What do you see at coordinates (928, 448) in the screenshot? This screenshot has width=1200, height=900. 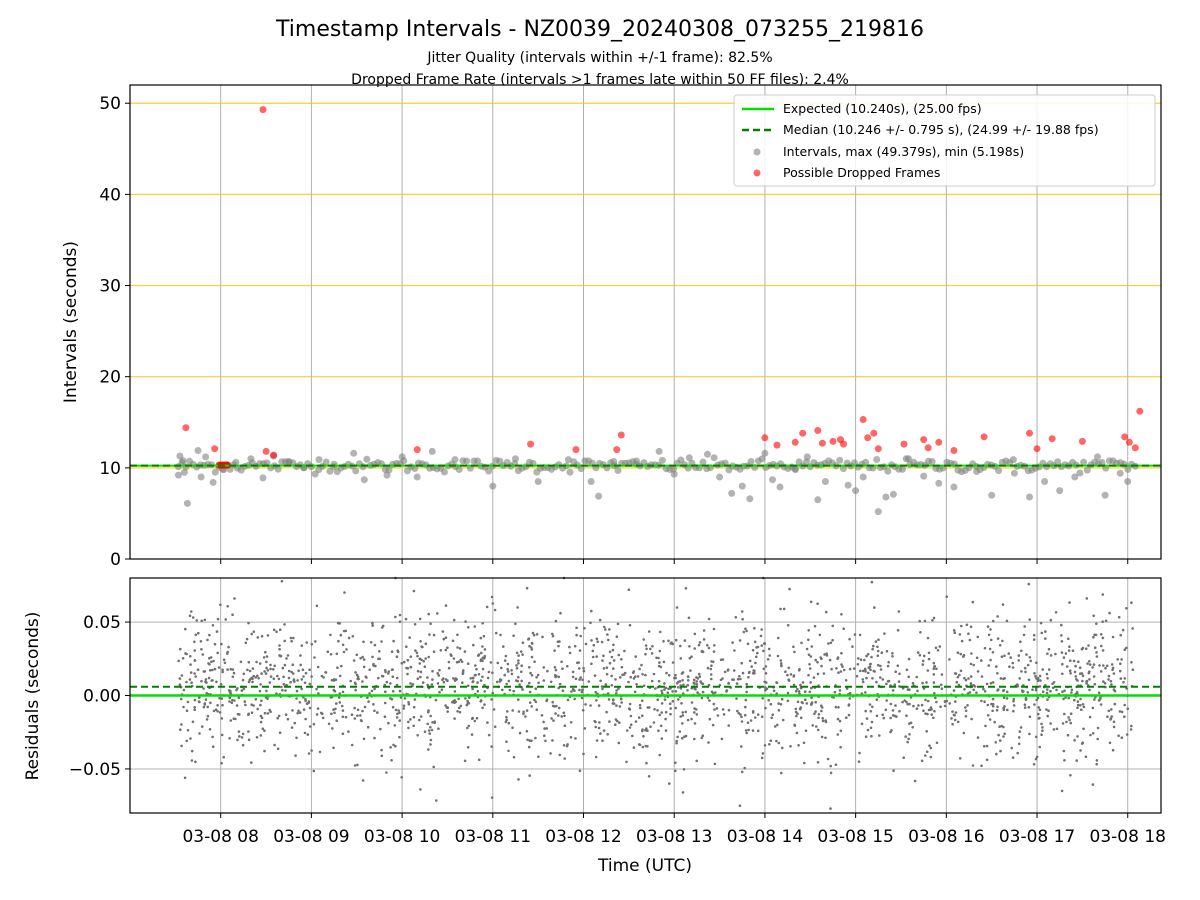 I see `dropped-frame-point` at bounding box center [928, 448].